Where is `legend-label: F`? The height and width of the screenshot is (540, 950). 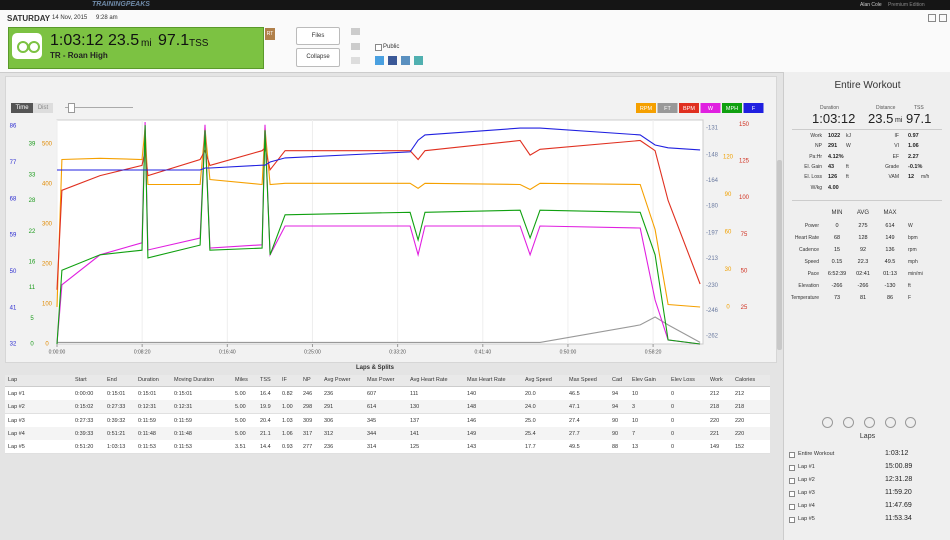
legend-label: F is located at coordinates (754, 109).